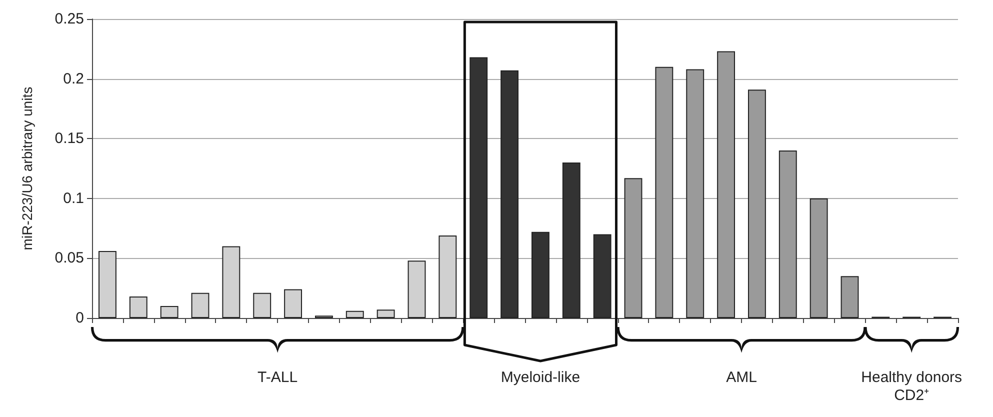 This screenshot has width=993, height=417. What do you see at coordinates (27, 168) in the screenshot?
I see `y-axis-title: miR-223/U6 arbitrary units` at bounding box center [27, 168].